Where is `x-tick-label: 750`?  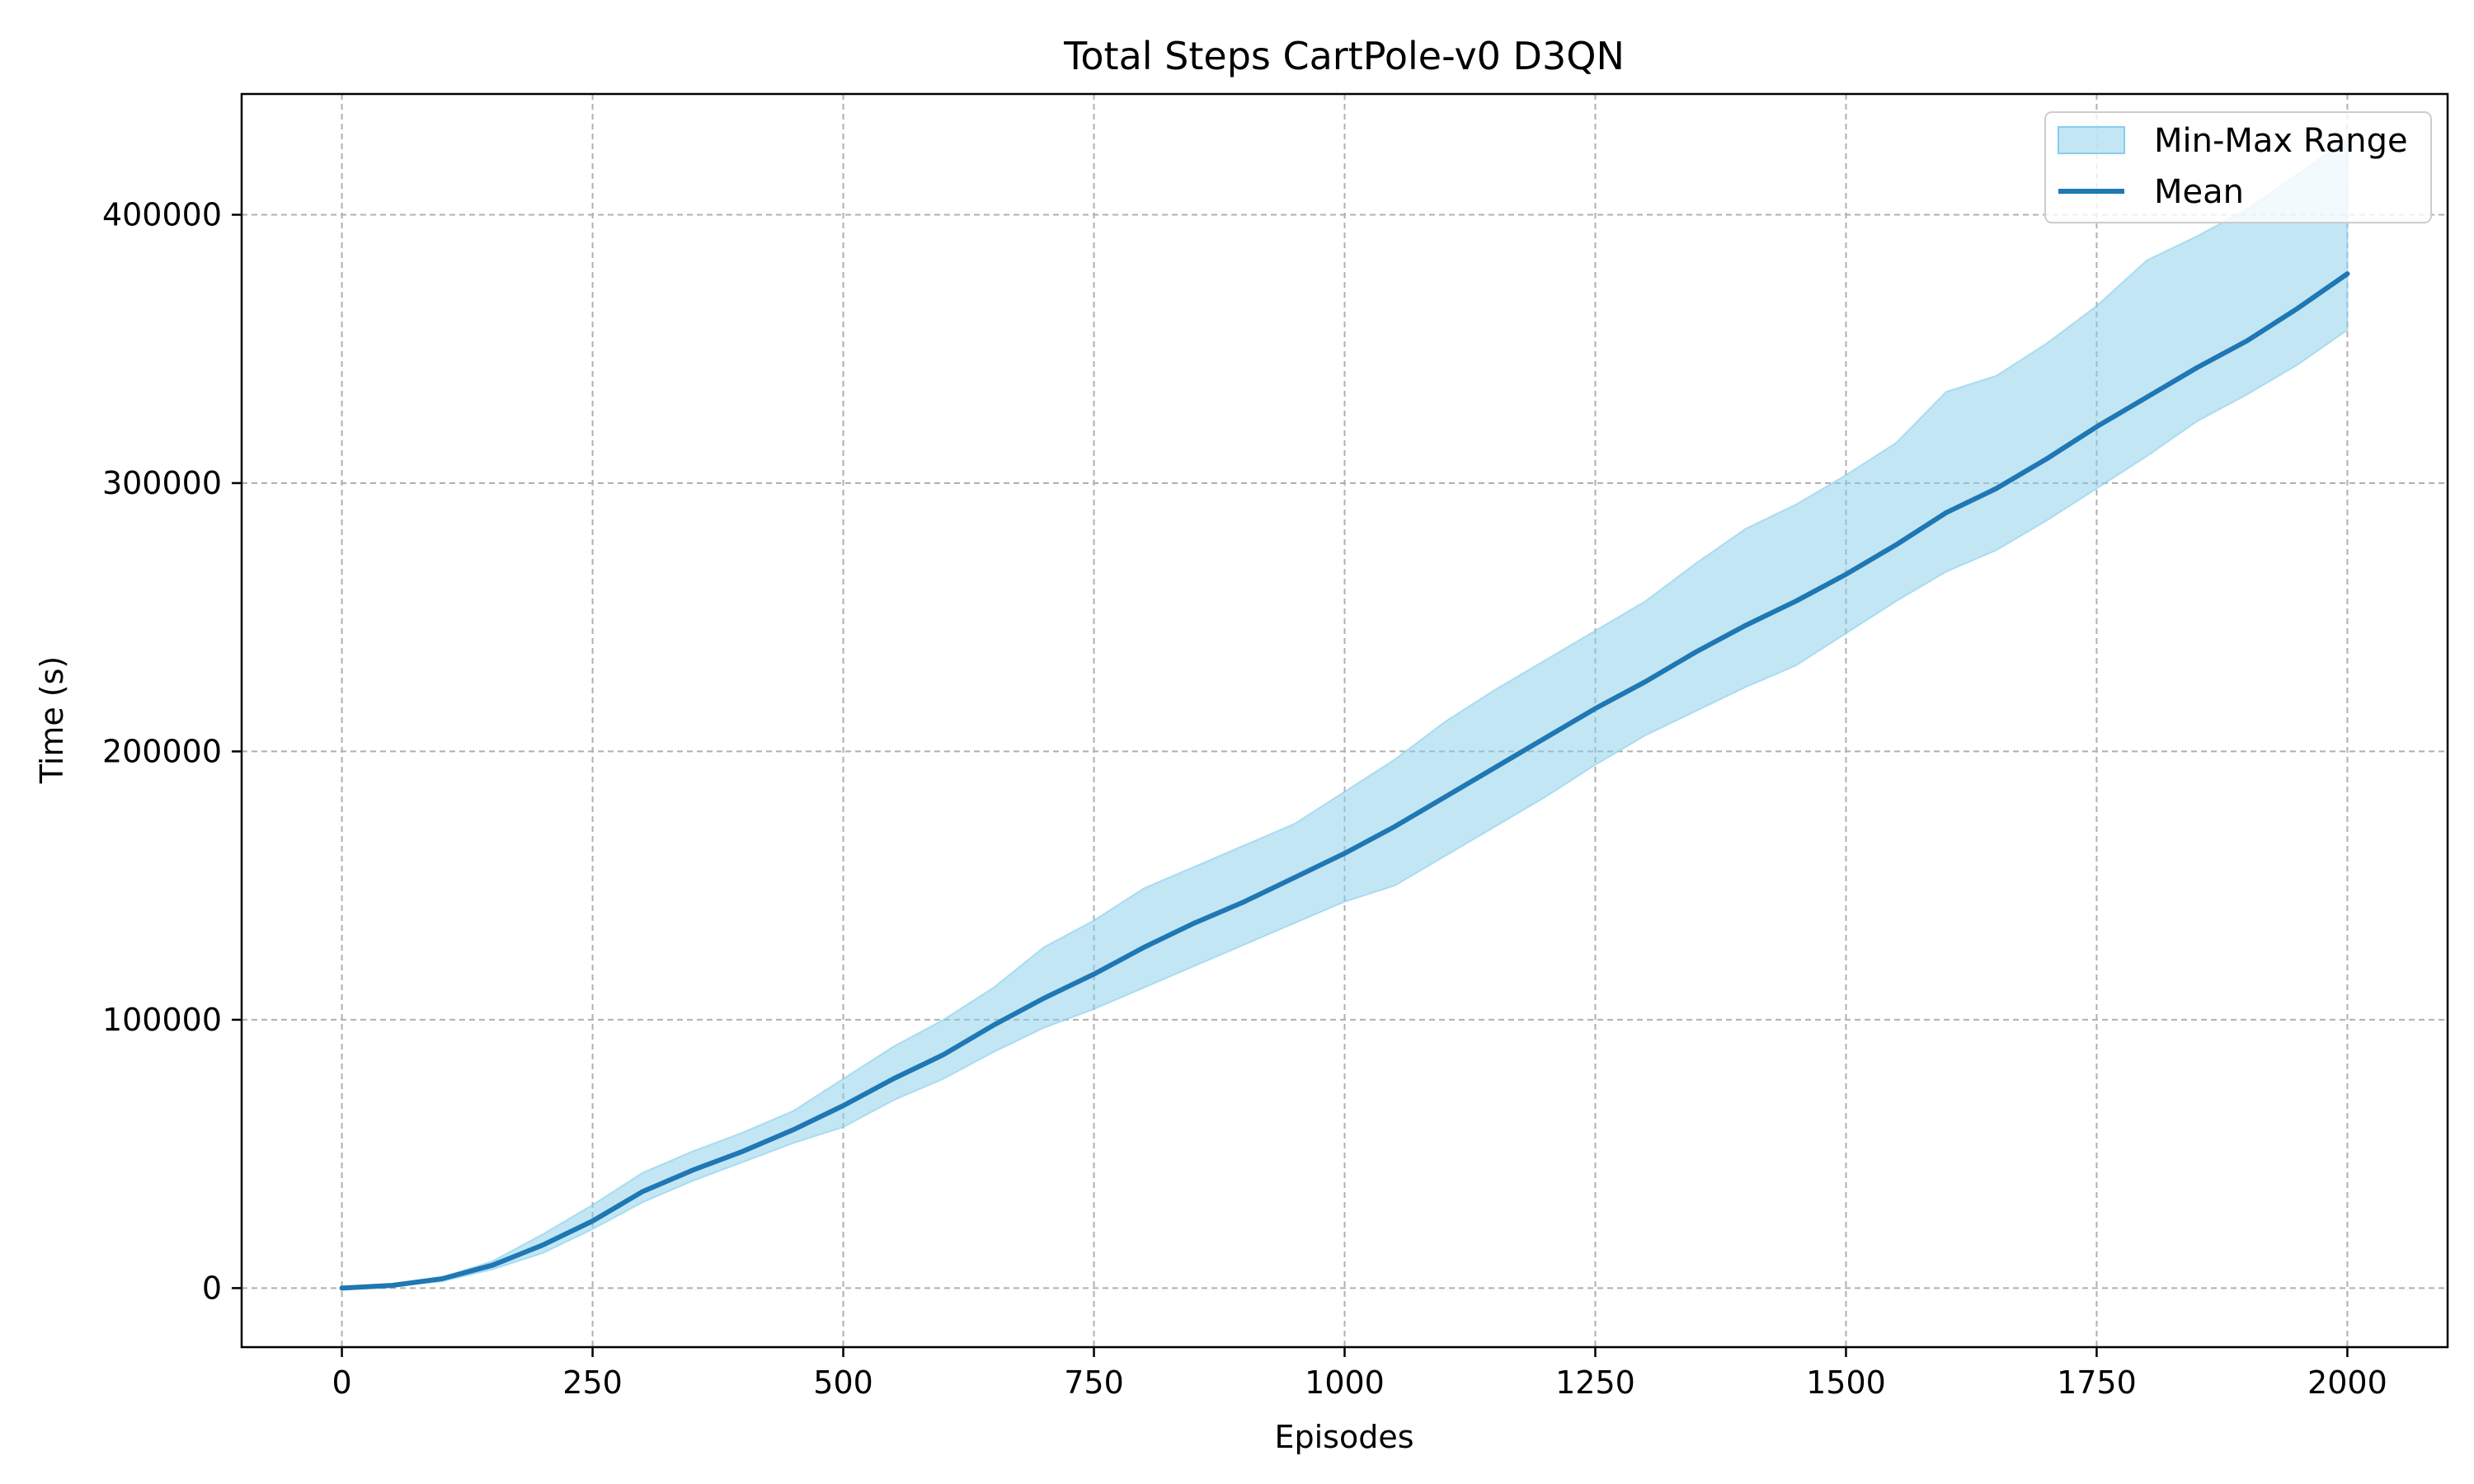
x-tick-label: 750 is located at coordinates (1094, 1382).